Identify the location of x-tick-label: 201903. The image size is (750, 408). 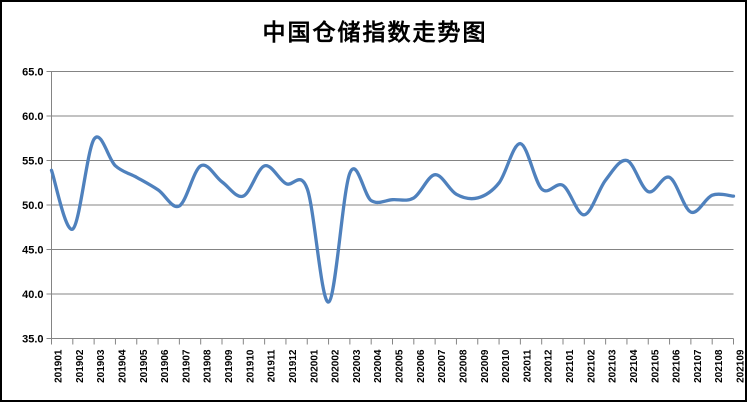
(101, 366).